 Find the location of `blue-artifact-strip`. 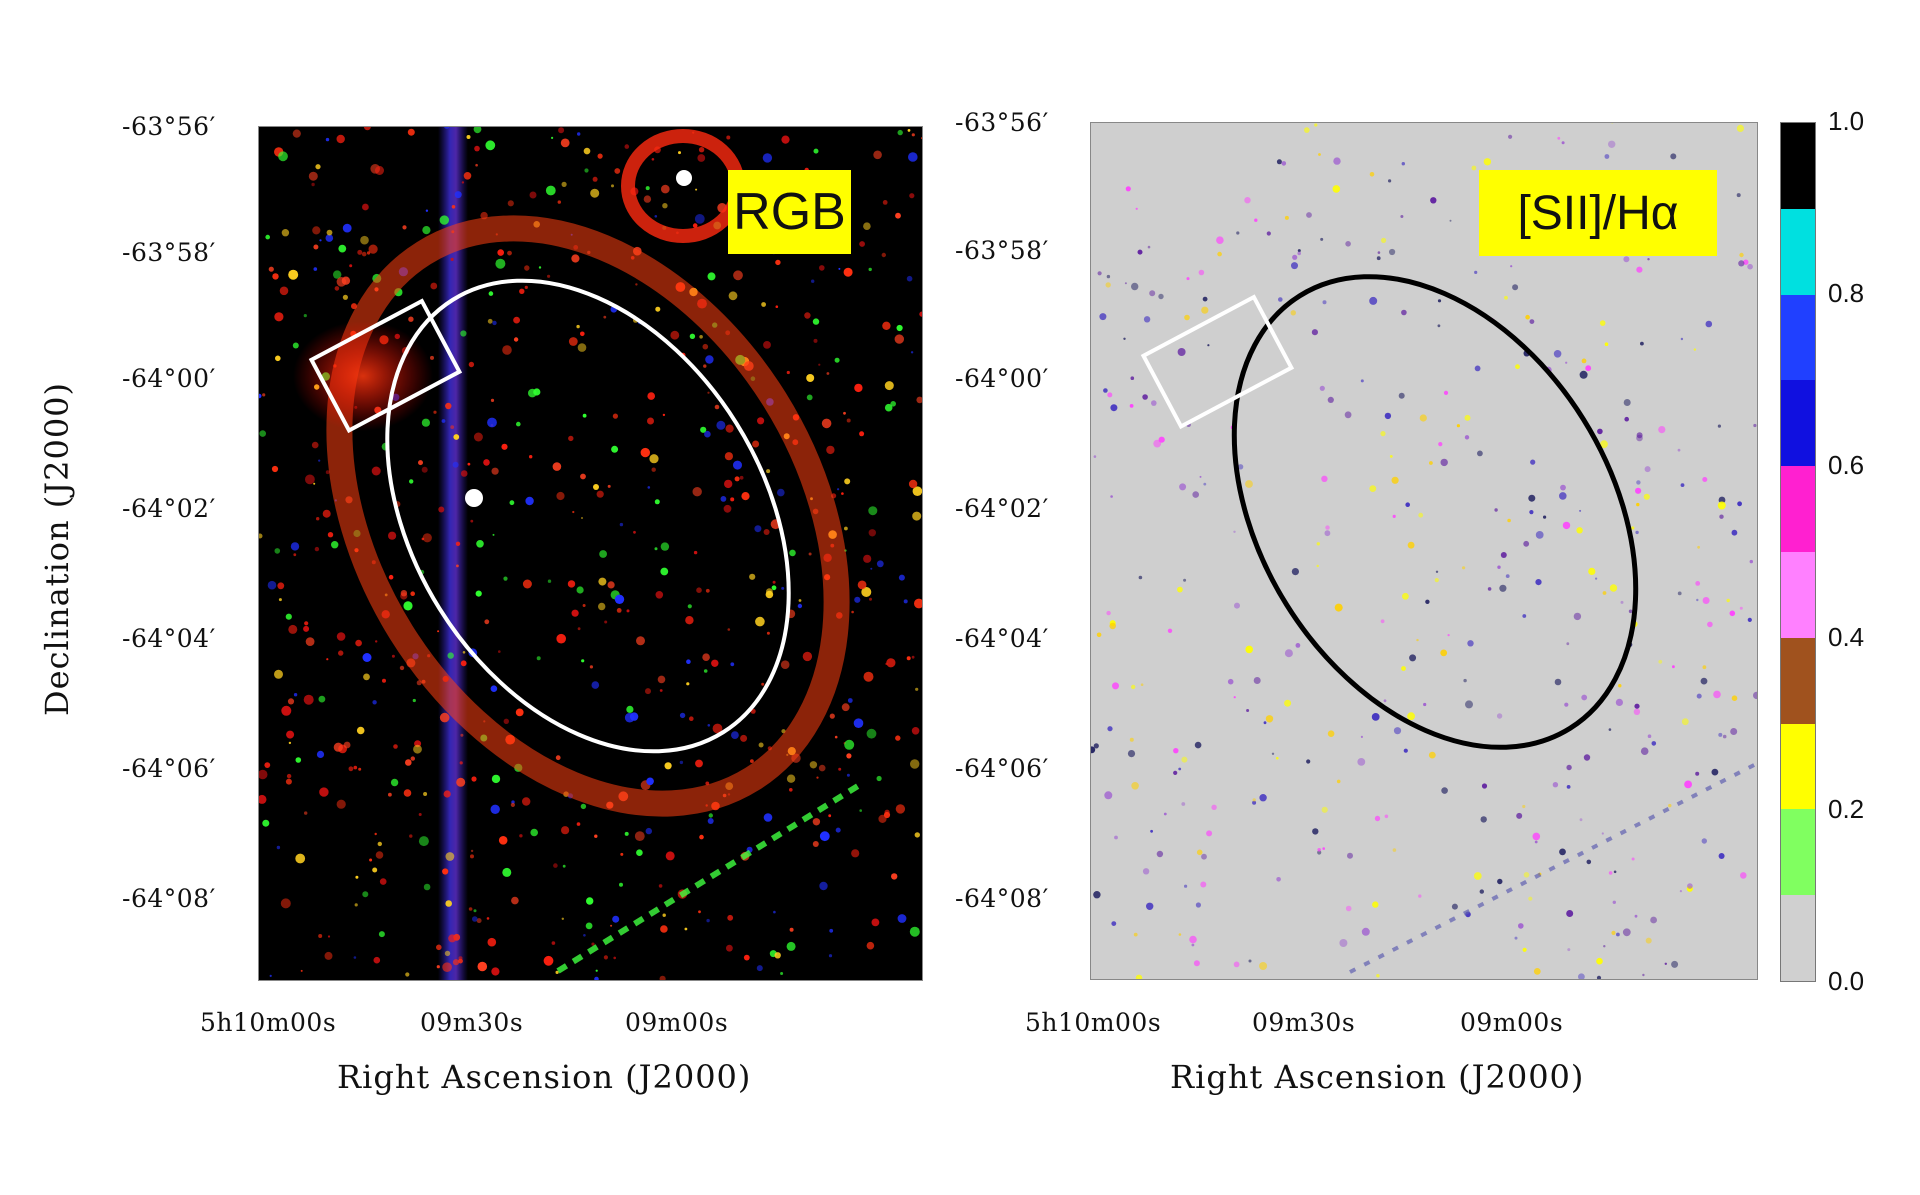

blue-artifact-strip is located at coordinates (453, 553).